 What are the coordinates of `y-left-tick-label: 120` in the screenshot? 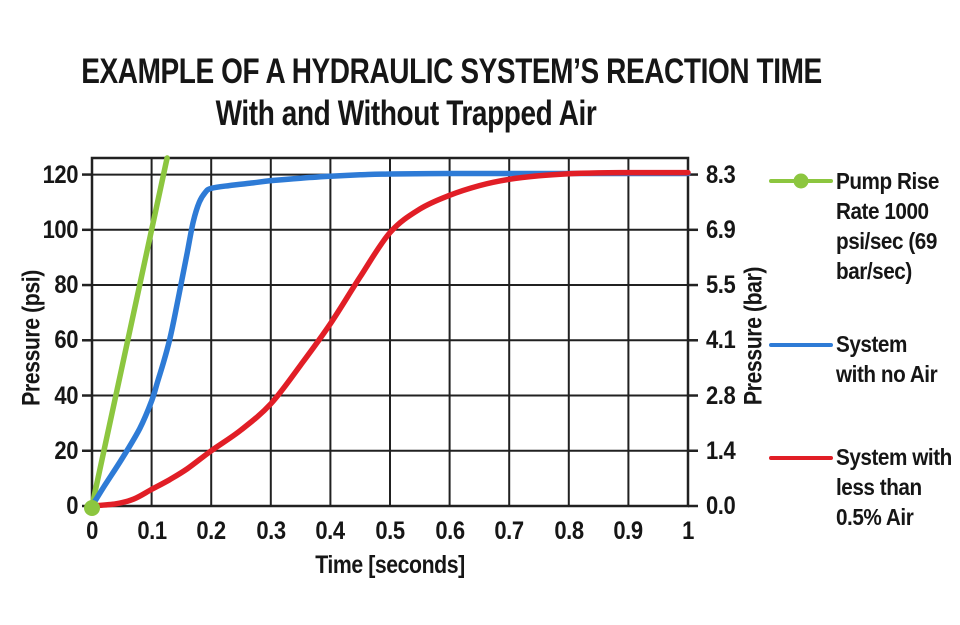 It's located at (60, 174).